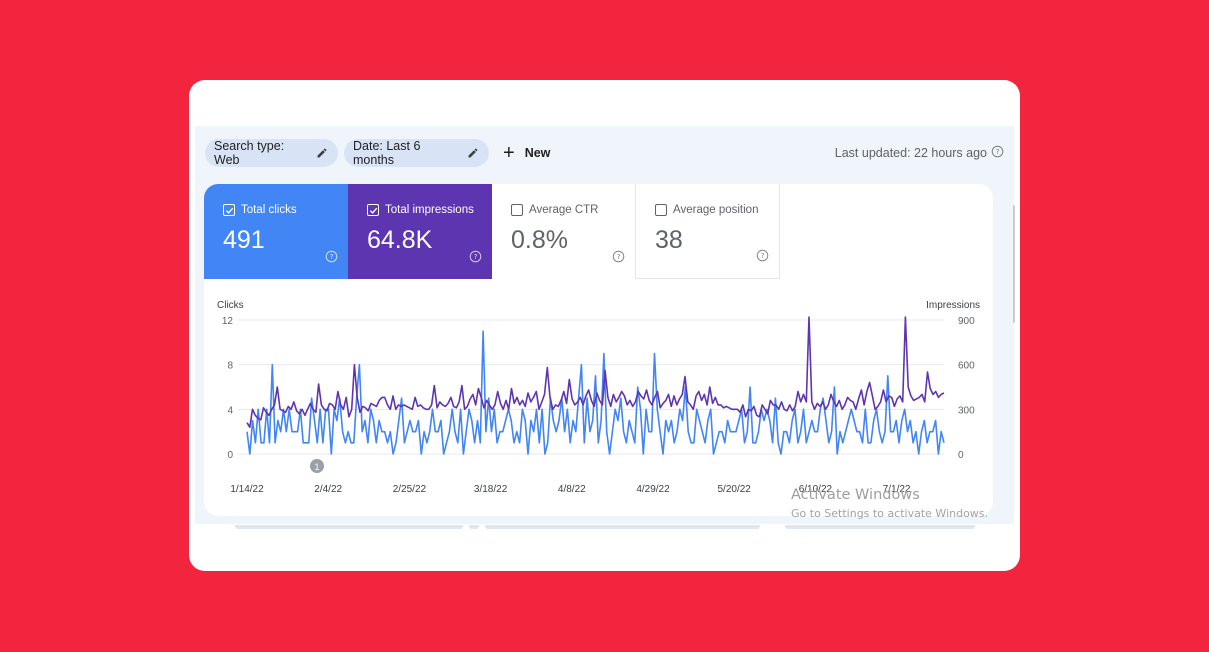  What do you see at coordinates (564, 210) in the screenshot?
I see `metric-label: Average CTR` at bounding box center [564, 210].